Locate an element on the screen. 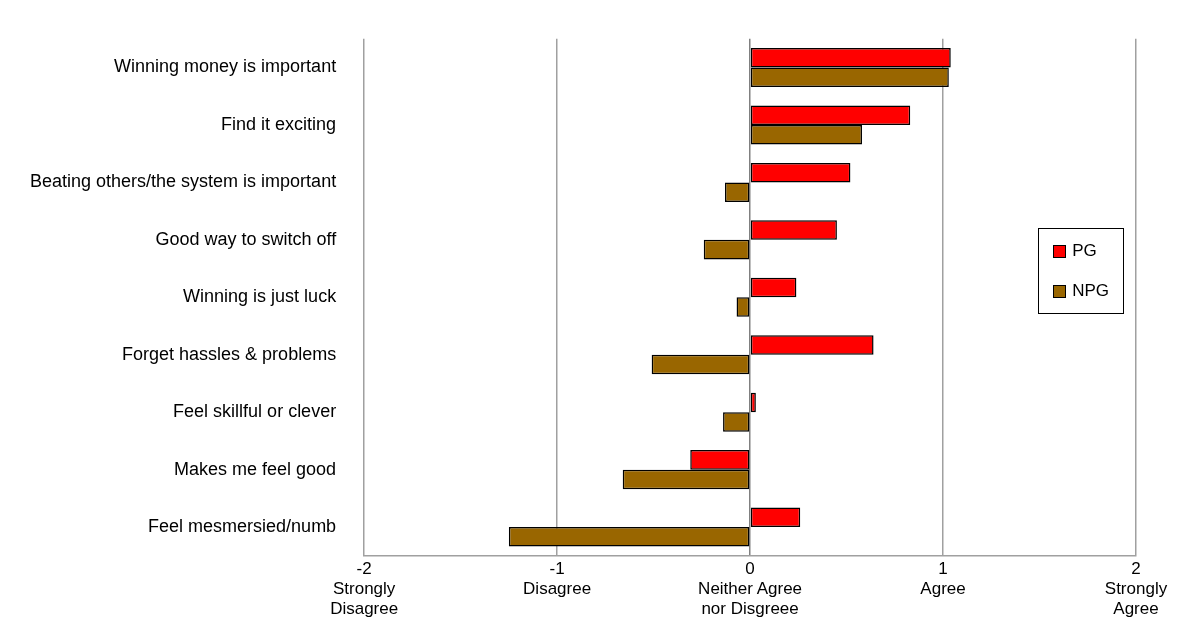  y-tick-label: Beating others/the system is important is located at coordinates (183, 181).